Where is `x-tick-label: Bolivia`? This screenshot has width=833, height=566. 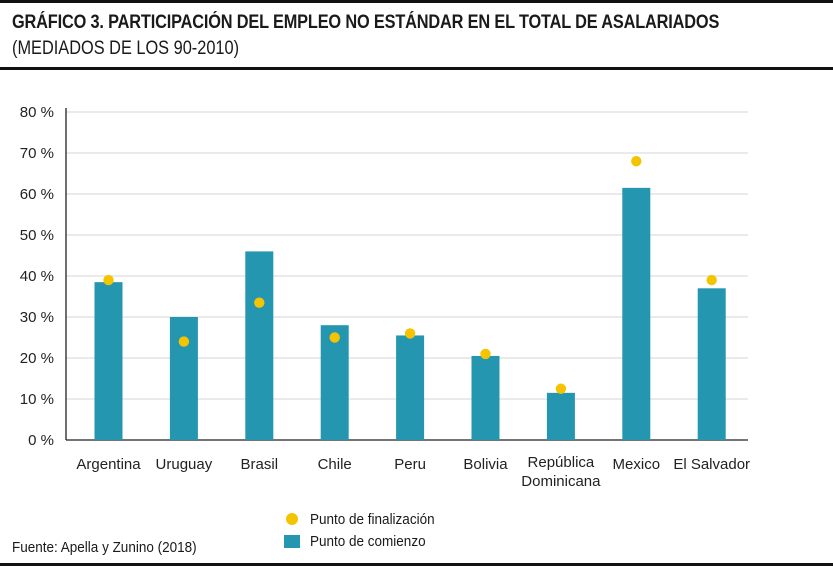
x-tick-label: Bolivia is located at coordinates (485, 464).